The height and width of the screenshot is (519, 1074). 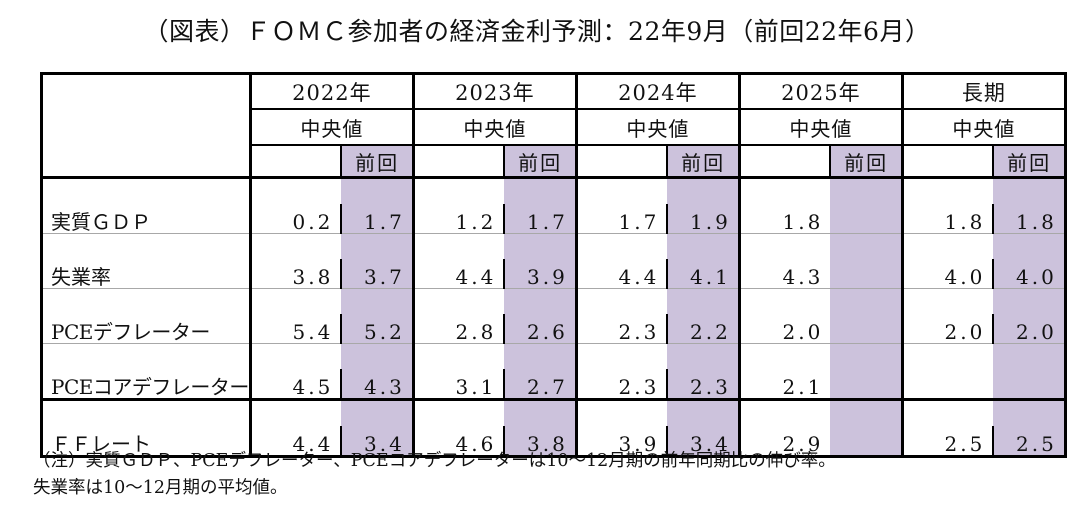 What do you see at coordinates (965, 444) in the screenshot?
I see `median-value-cell: 2.5` at bounding box center [965, 444].